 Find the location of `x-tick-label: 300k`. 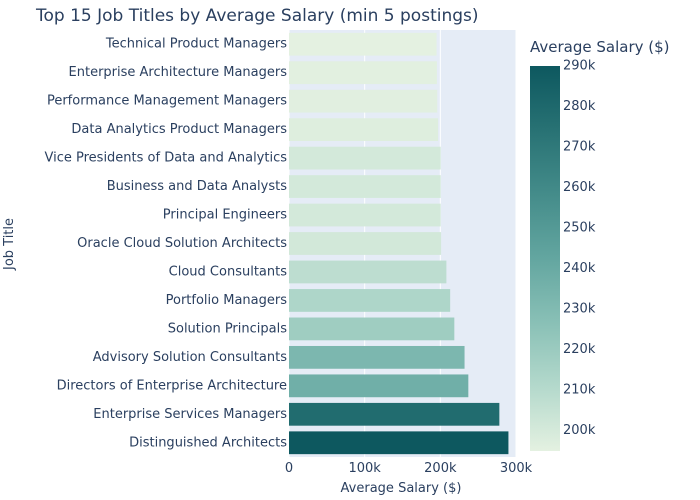

x-tick-label: 300k is located at coordinates (516, 468).